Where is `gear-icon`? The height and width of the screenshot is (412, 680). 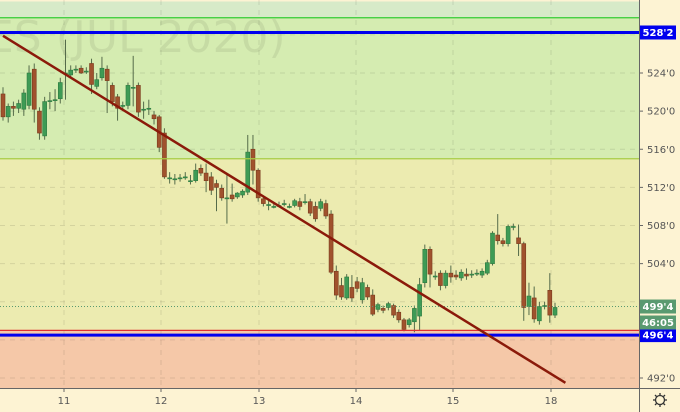 gear-icon is located at coordinates (660, 400).